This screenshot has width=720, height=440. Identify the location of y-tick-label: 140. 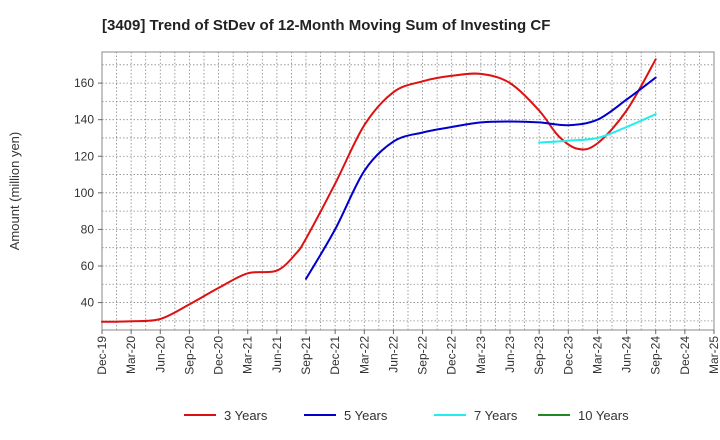
(84, 120).